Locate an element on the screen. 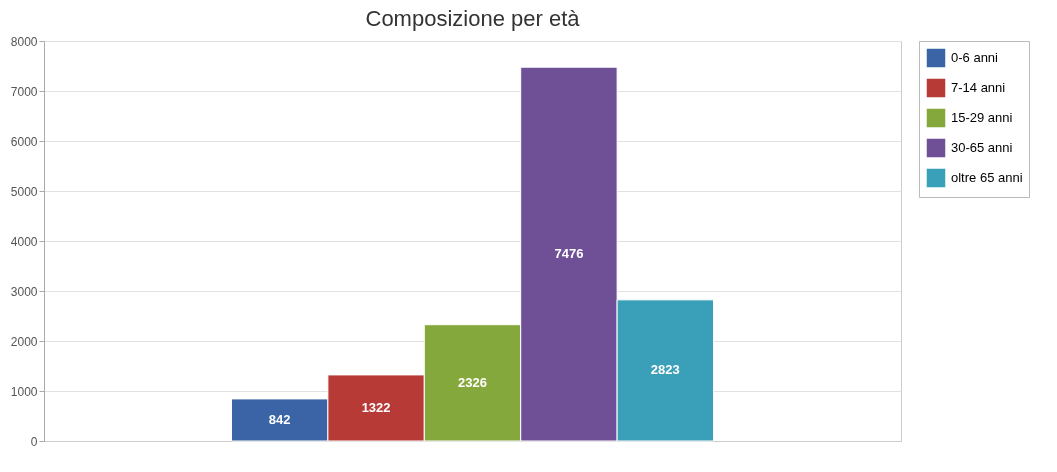 This screenshot has height=472, width=1057. y-tick-label: 6000 is located at coordinates (24, 141).